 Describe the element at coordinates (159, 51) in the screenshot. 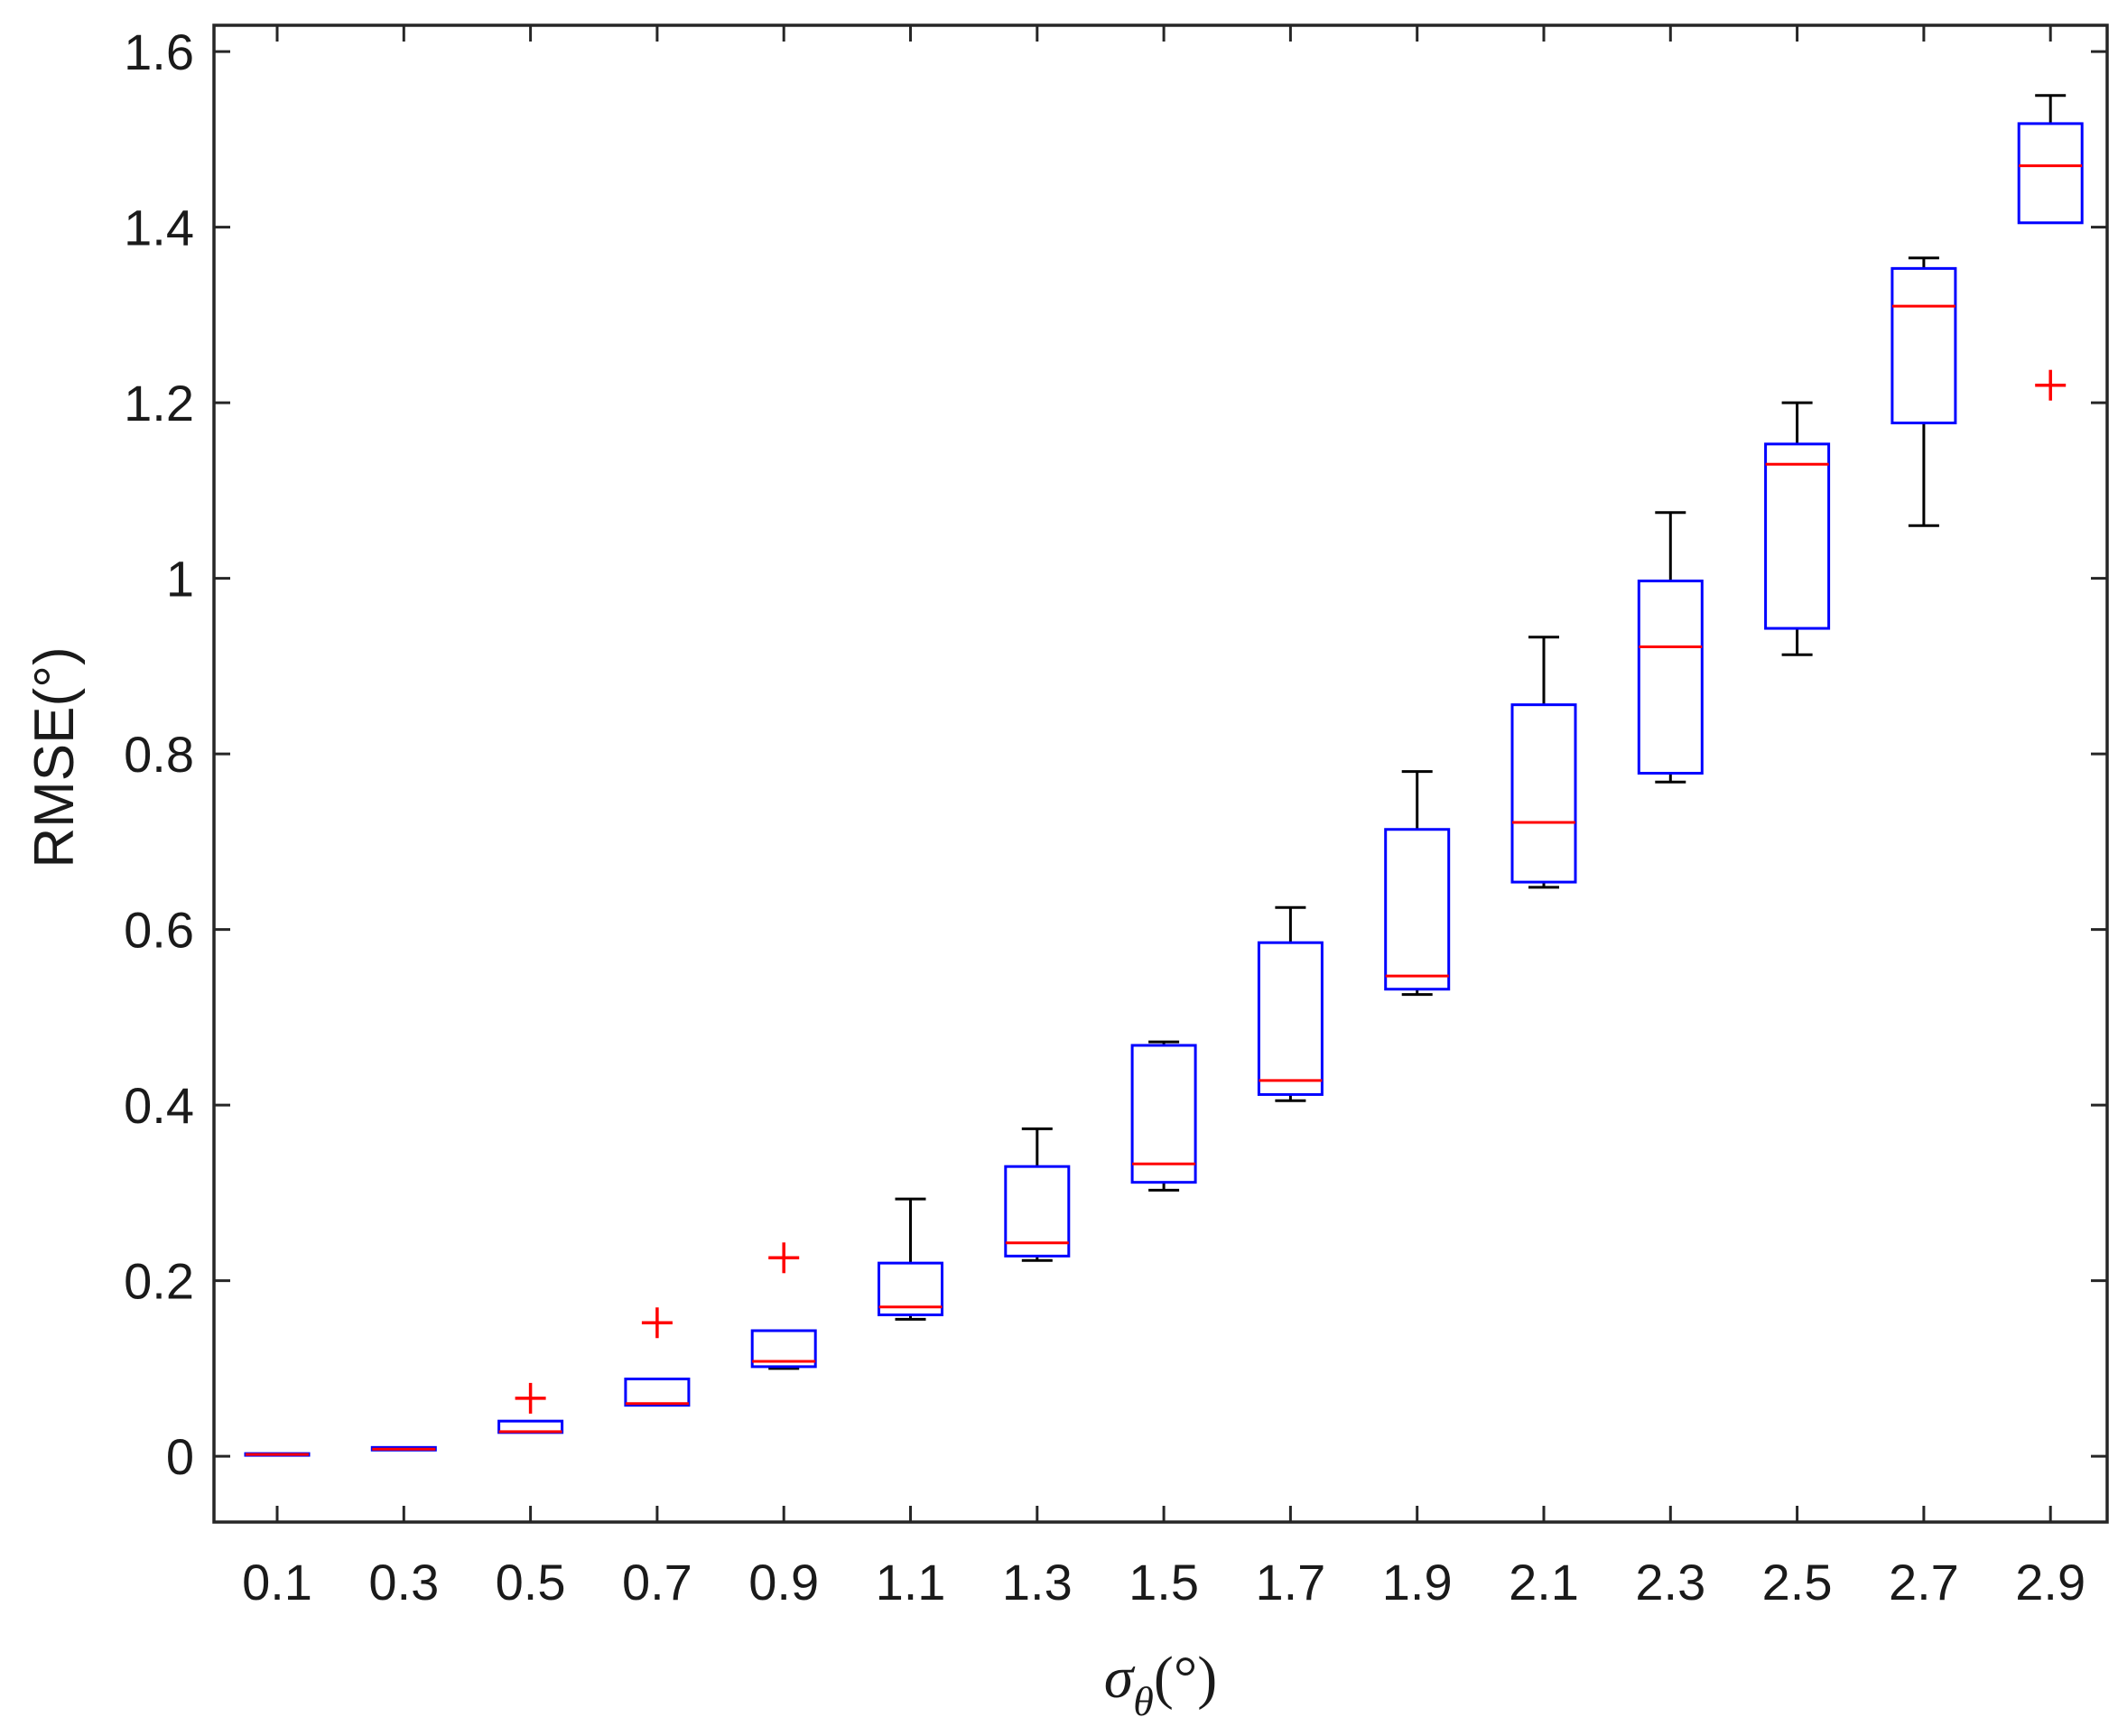

I see `y-tick-label: 1.6` at that location.